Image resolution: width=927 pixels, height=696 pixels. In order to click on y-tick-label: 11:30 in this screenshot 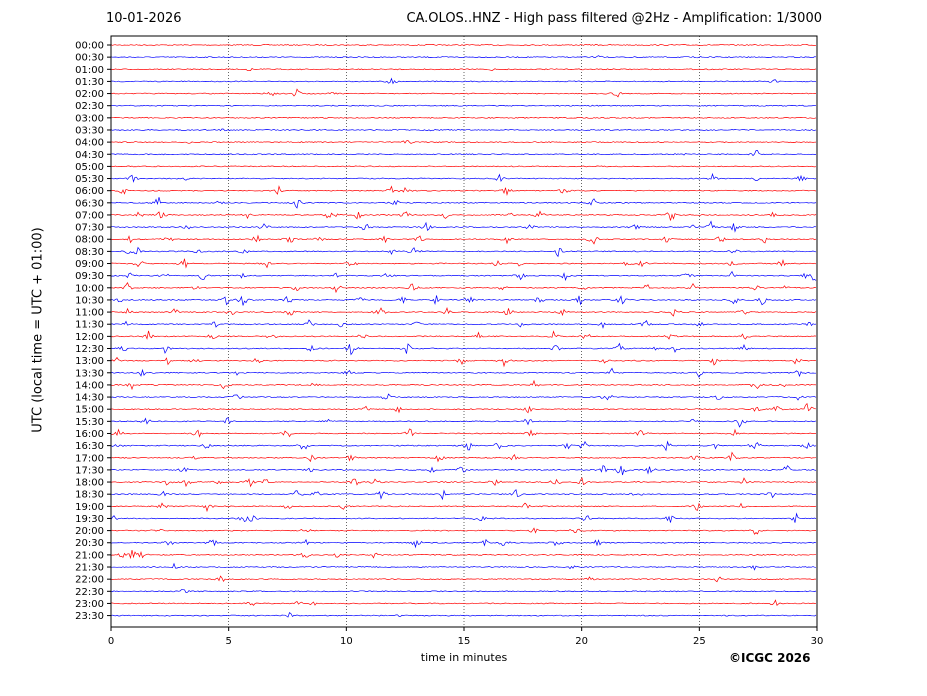, I will do `click(89, 325)`.